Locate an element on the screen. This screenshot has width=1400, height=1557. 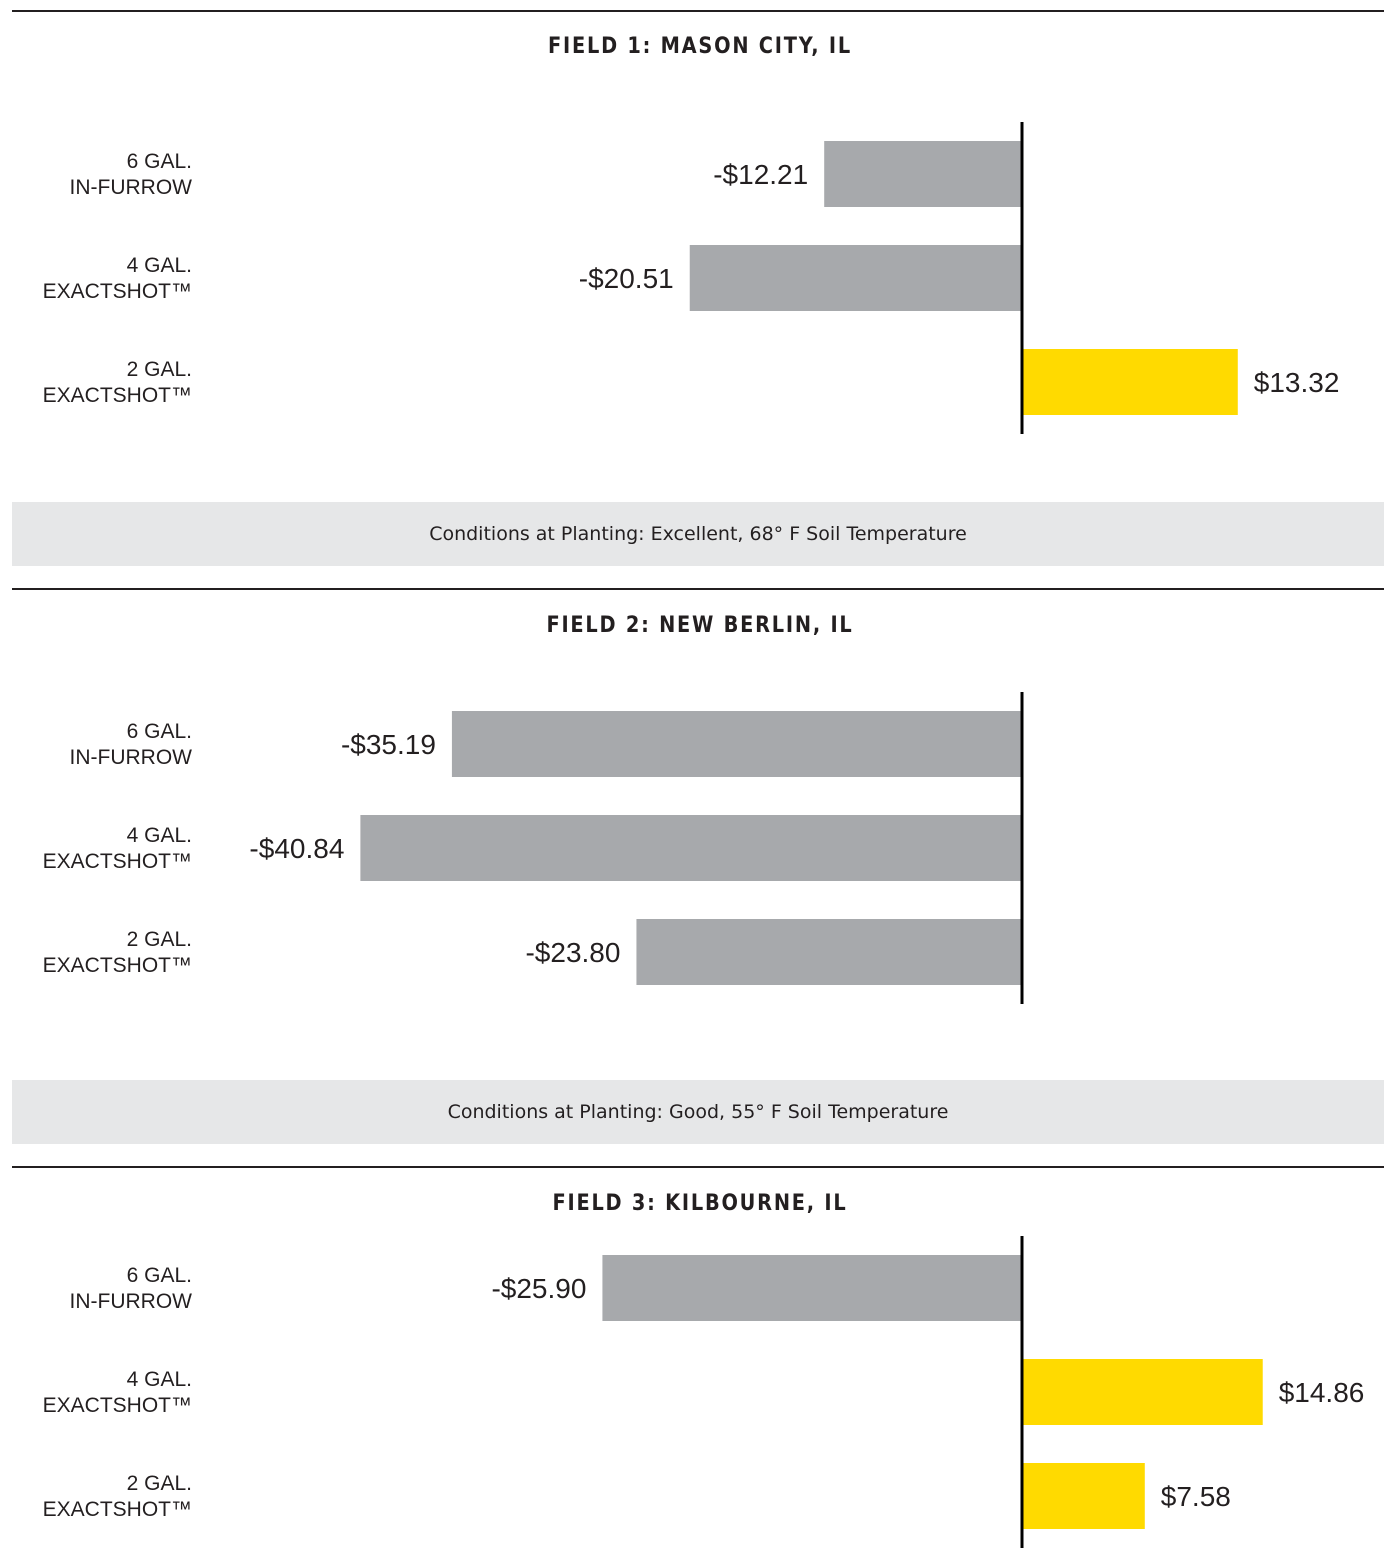
value-label-1: -$25.90 is located at coordinates (538, 1288).